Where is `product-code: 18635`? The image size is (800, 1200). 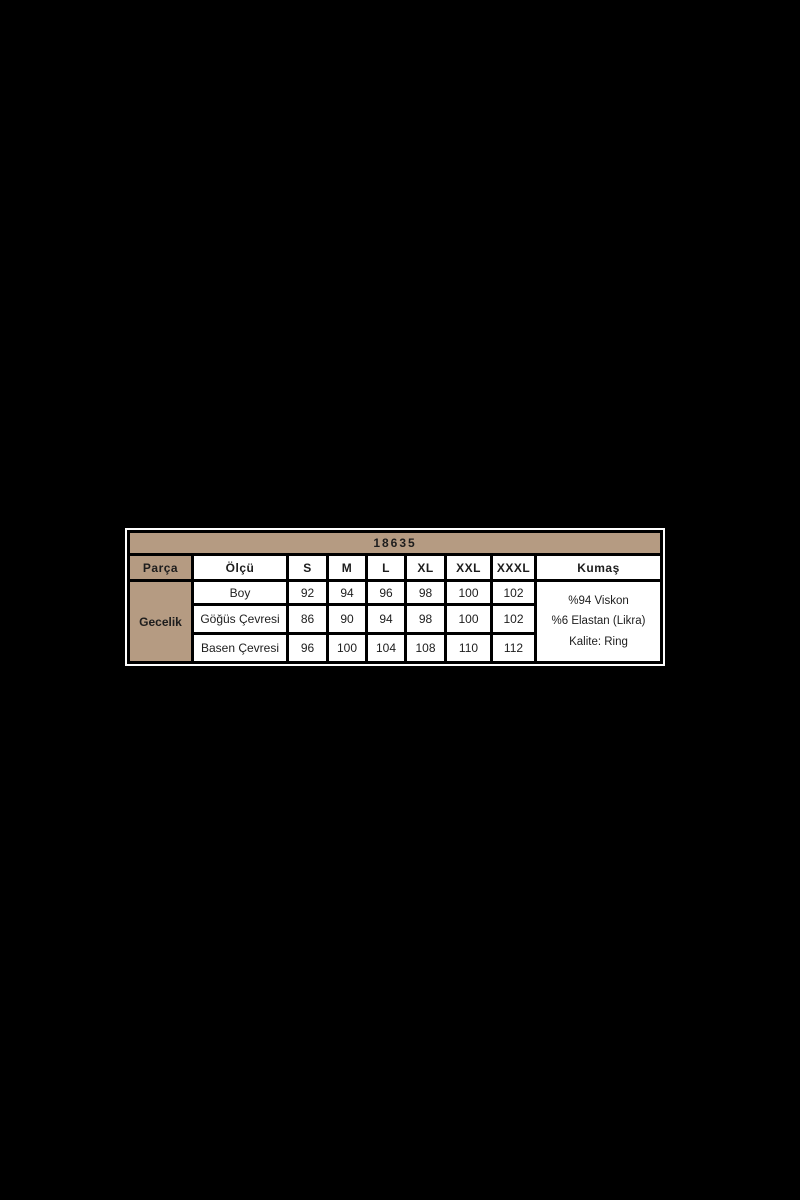 product-code: 18635 is located at coordinates (395, 543).